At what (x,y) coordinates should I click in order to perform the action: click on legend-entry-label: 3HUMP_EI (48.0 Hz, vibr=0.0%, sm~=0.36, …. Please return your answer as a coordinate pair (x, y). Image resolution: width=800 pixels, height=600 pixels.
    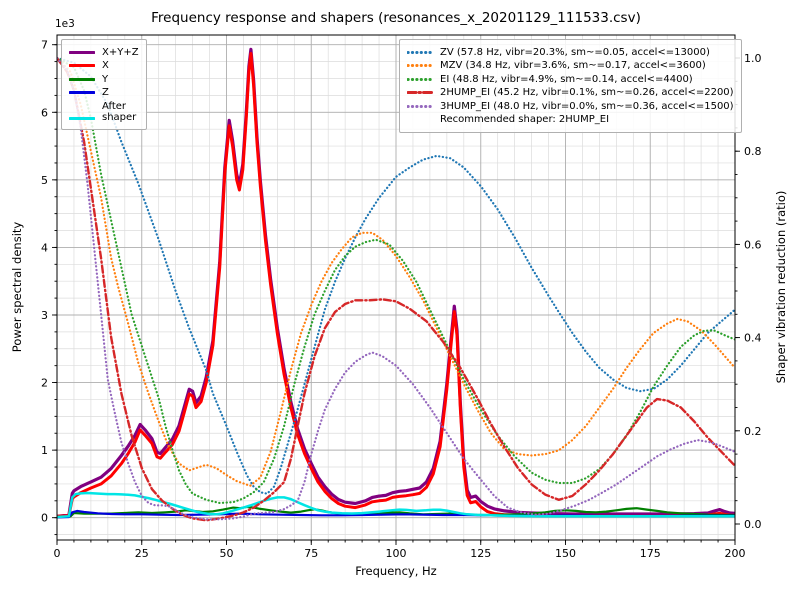
    Looking at the image, I should click on (587, 106).